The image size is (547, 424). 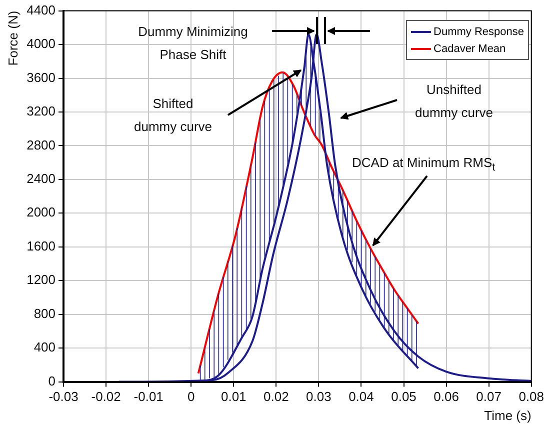 I want to click on x-tick-label: 0.08, so click(x=531, y=396).